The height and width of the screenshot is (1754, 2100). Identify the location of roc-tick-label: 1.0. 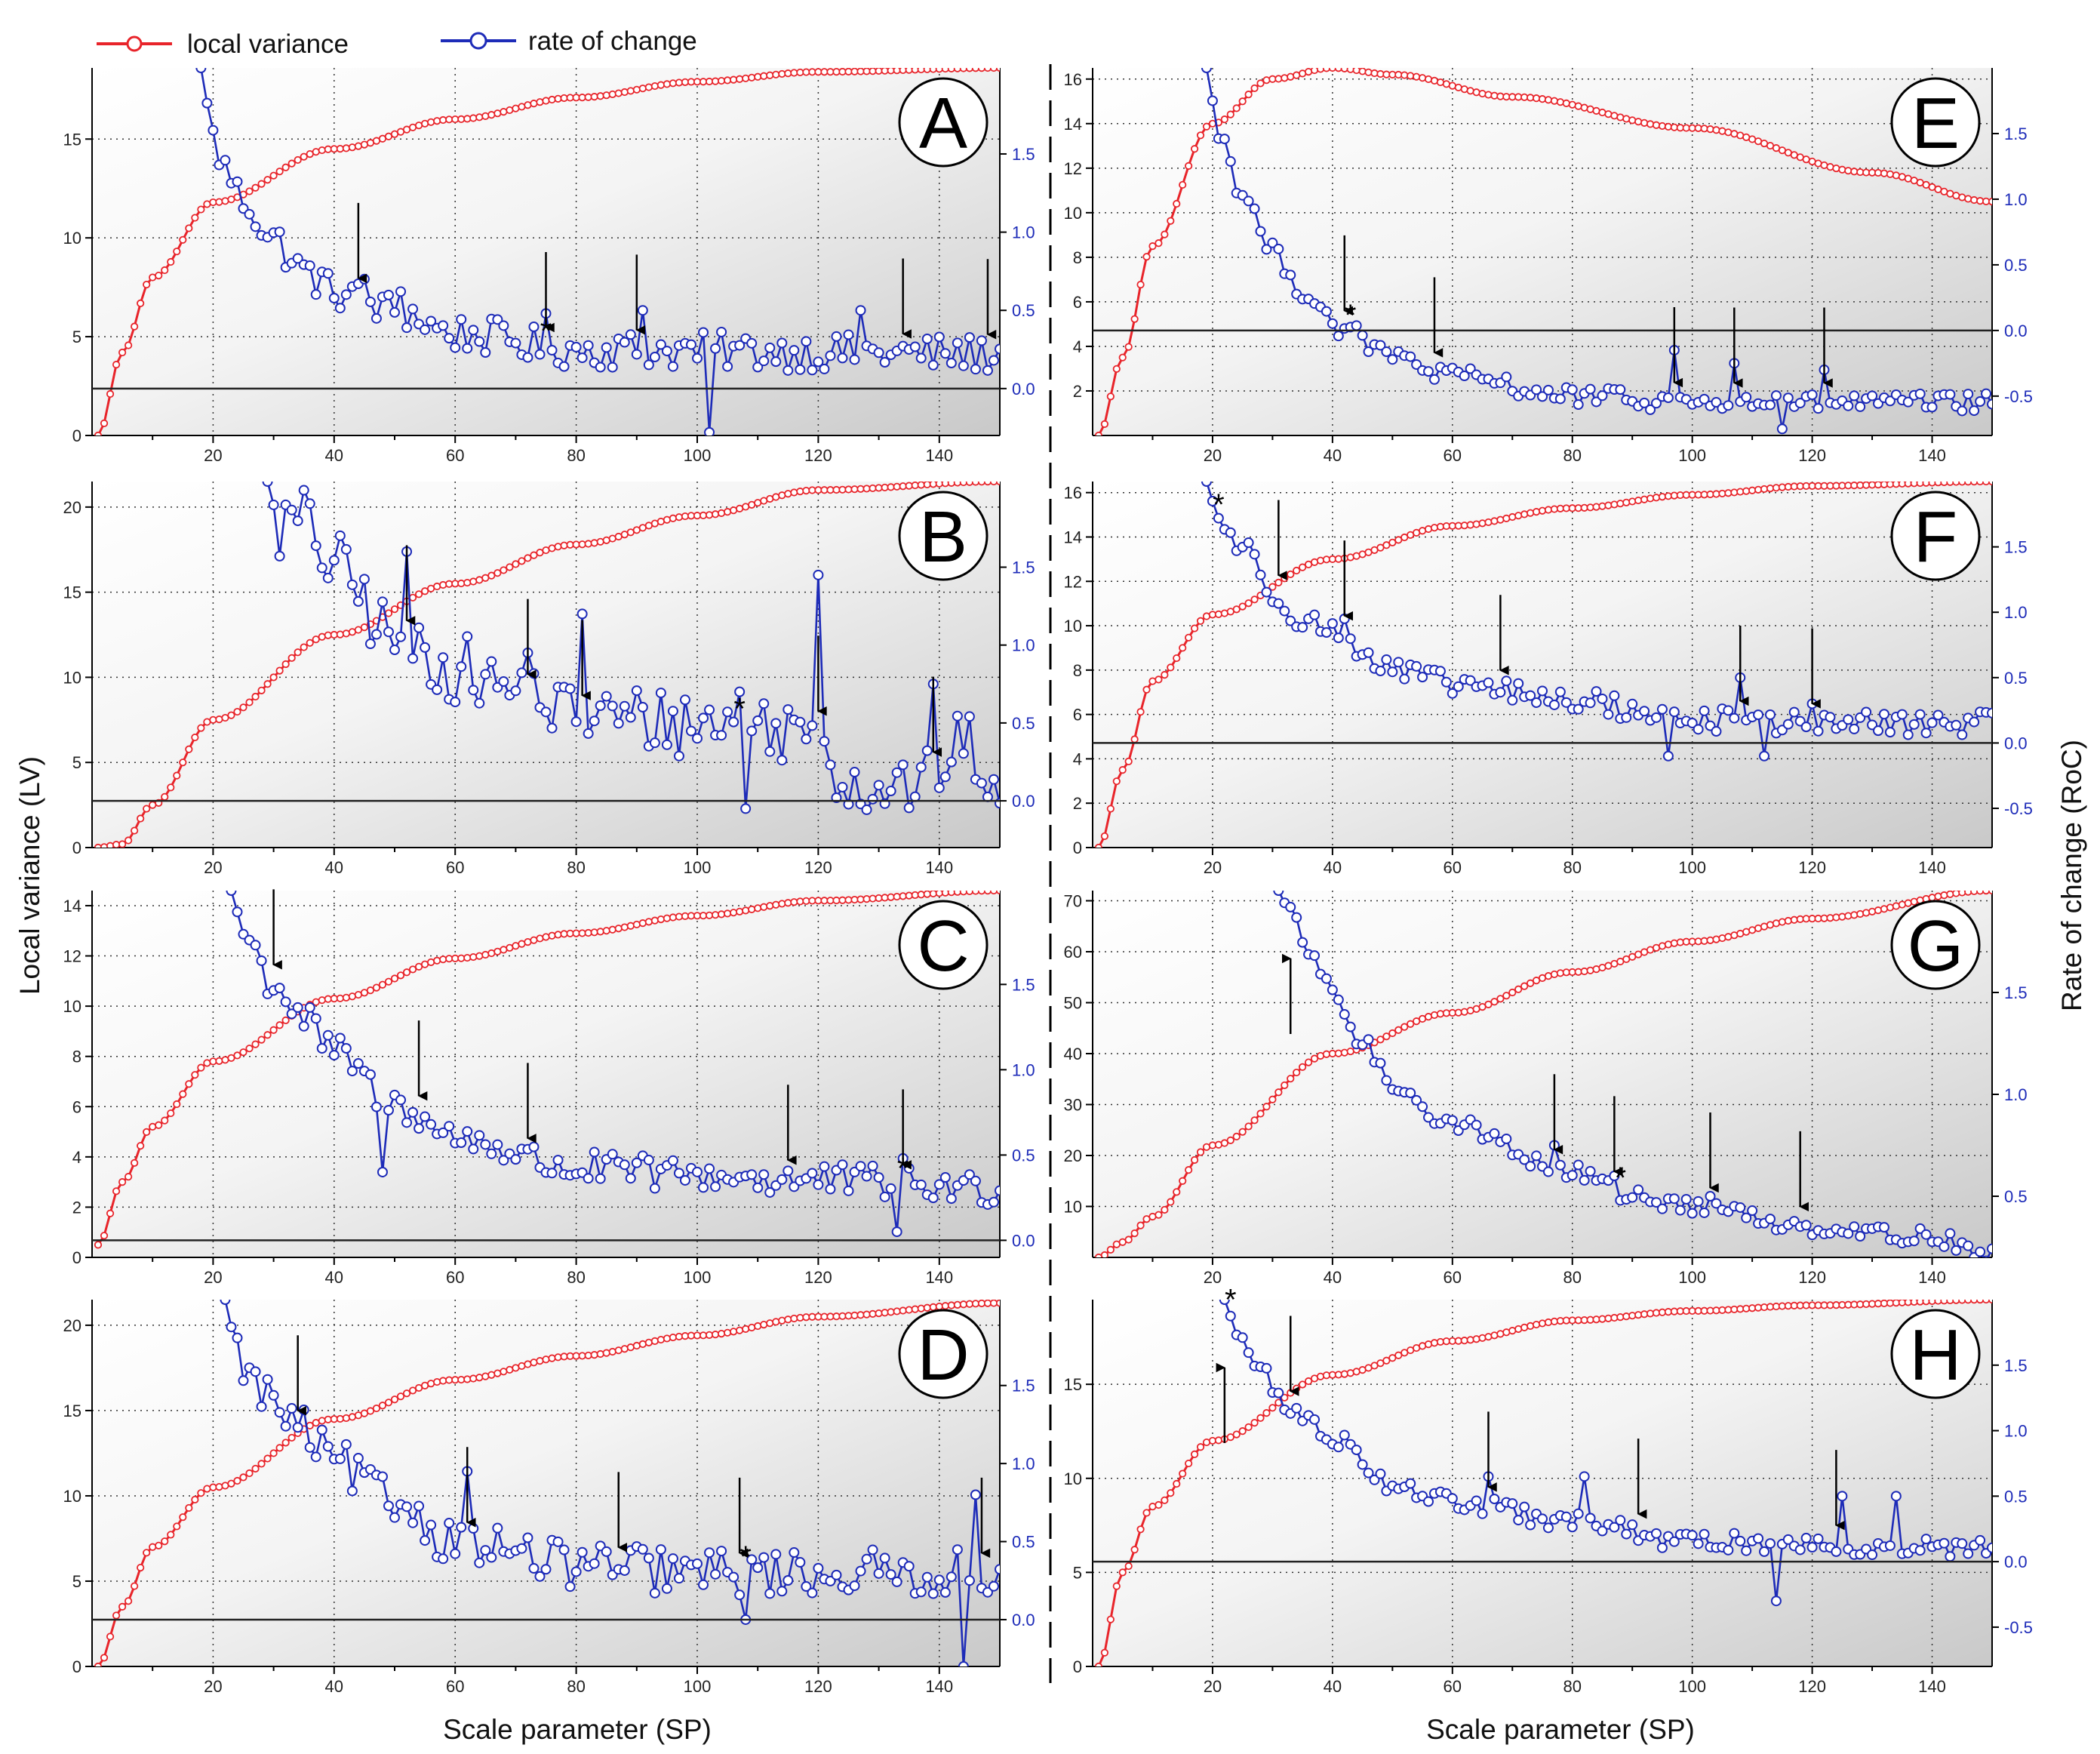
(1023, 232).